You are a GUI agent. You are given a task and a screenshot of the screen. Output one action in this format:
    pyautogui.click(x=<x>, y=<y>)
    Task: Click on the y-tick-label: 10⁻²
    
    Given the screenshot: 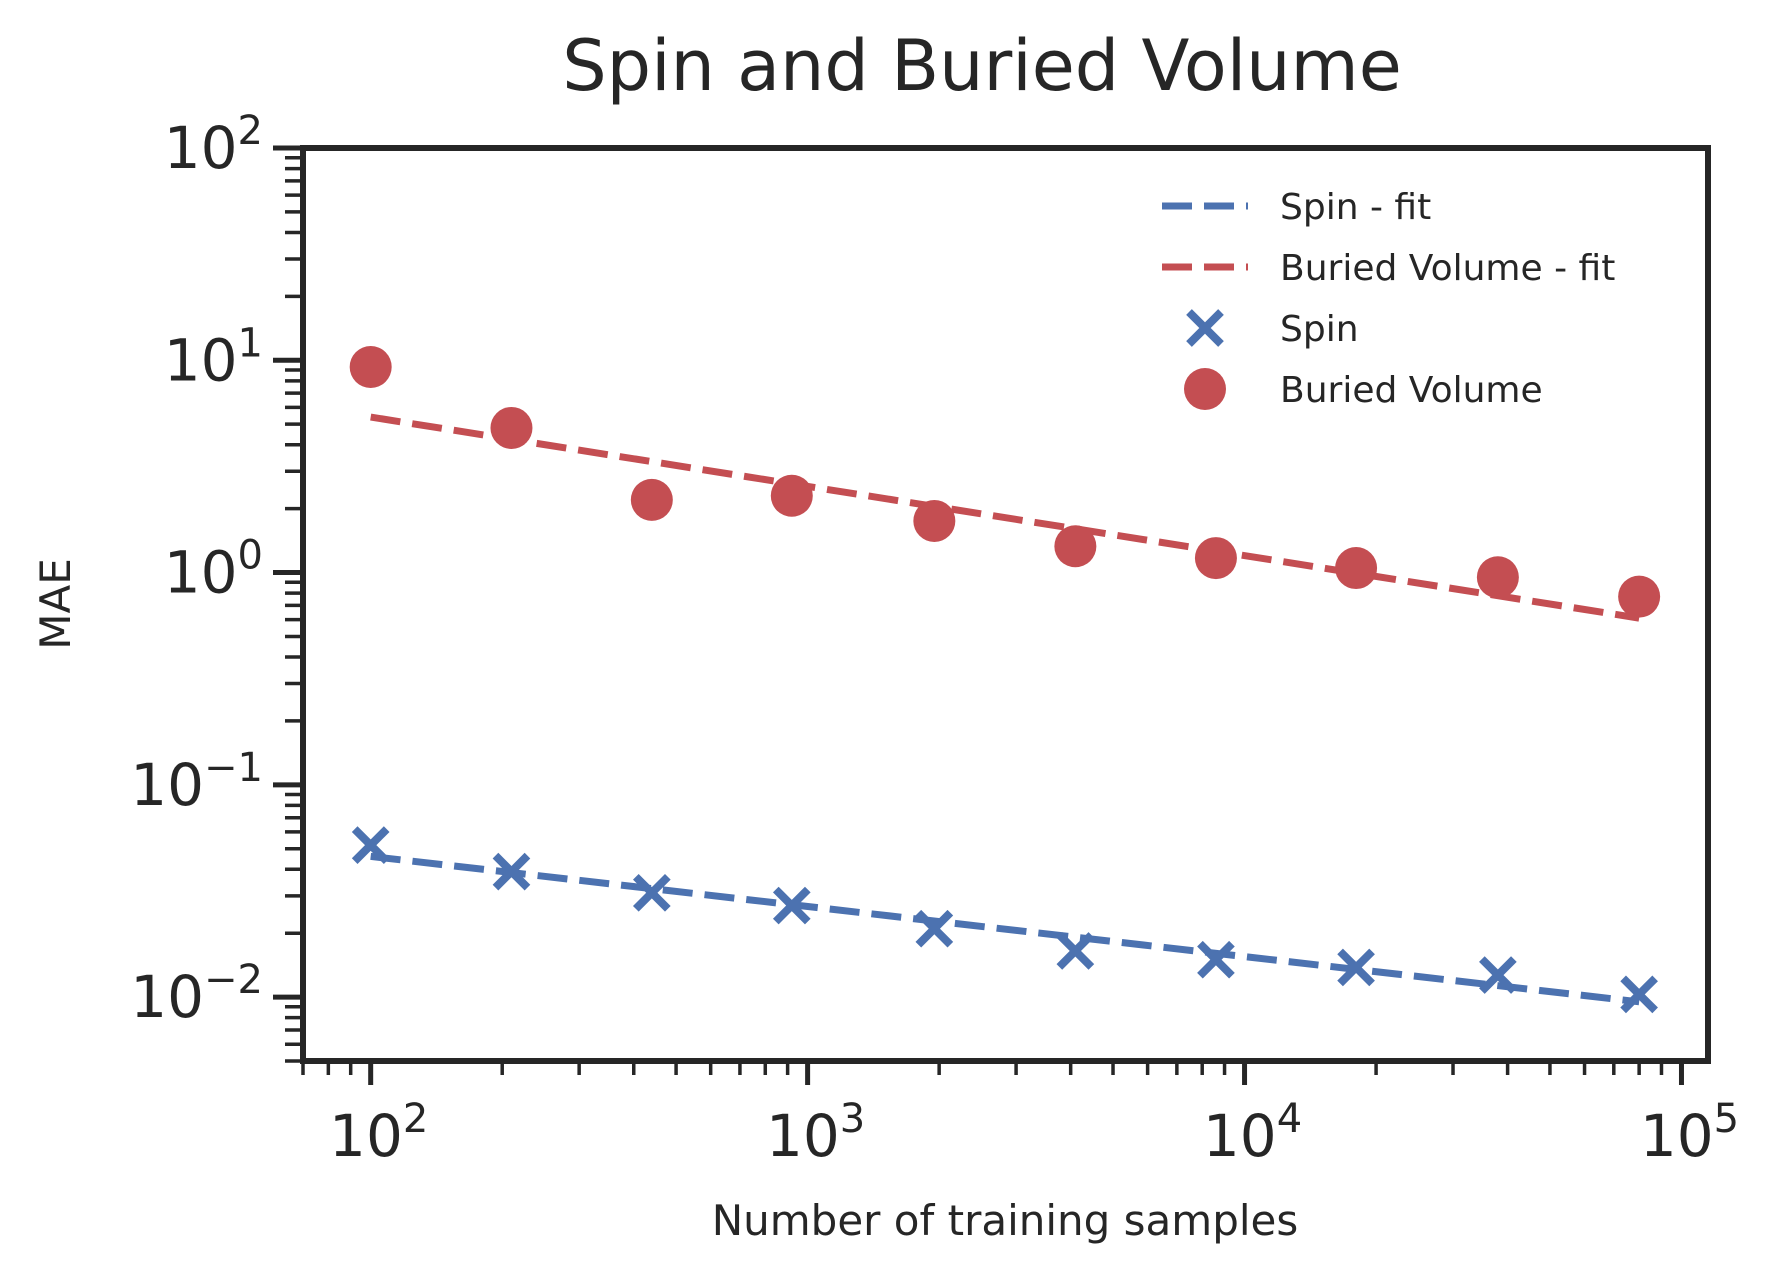 What is the action you would take?
    pyautogui.click(x=196, y=994)
    